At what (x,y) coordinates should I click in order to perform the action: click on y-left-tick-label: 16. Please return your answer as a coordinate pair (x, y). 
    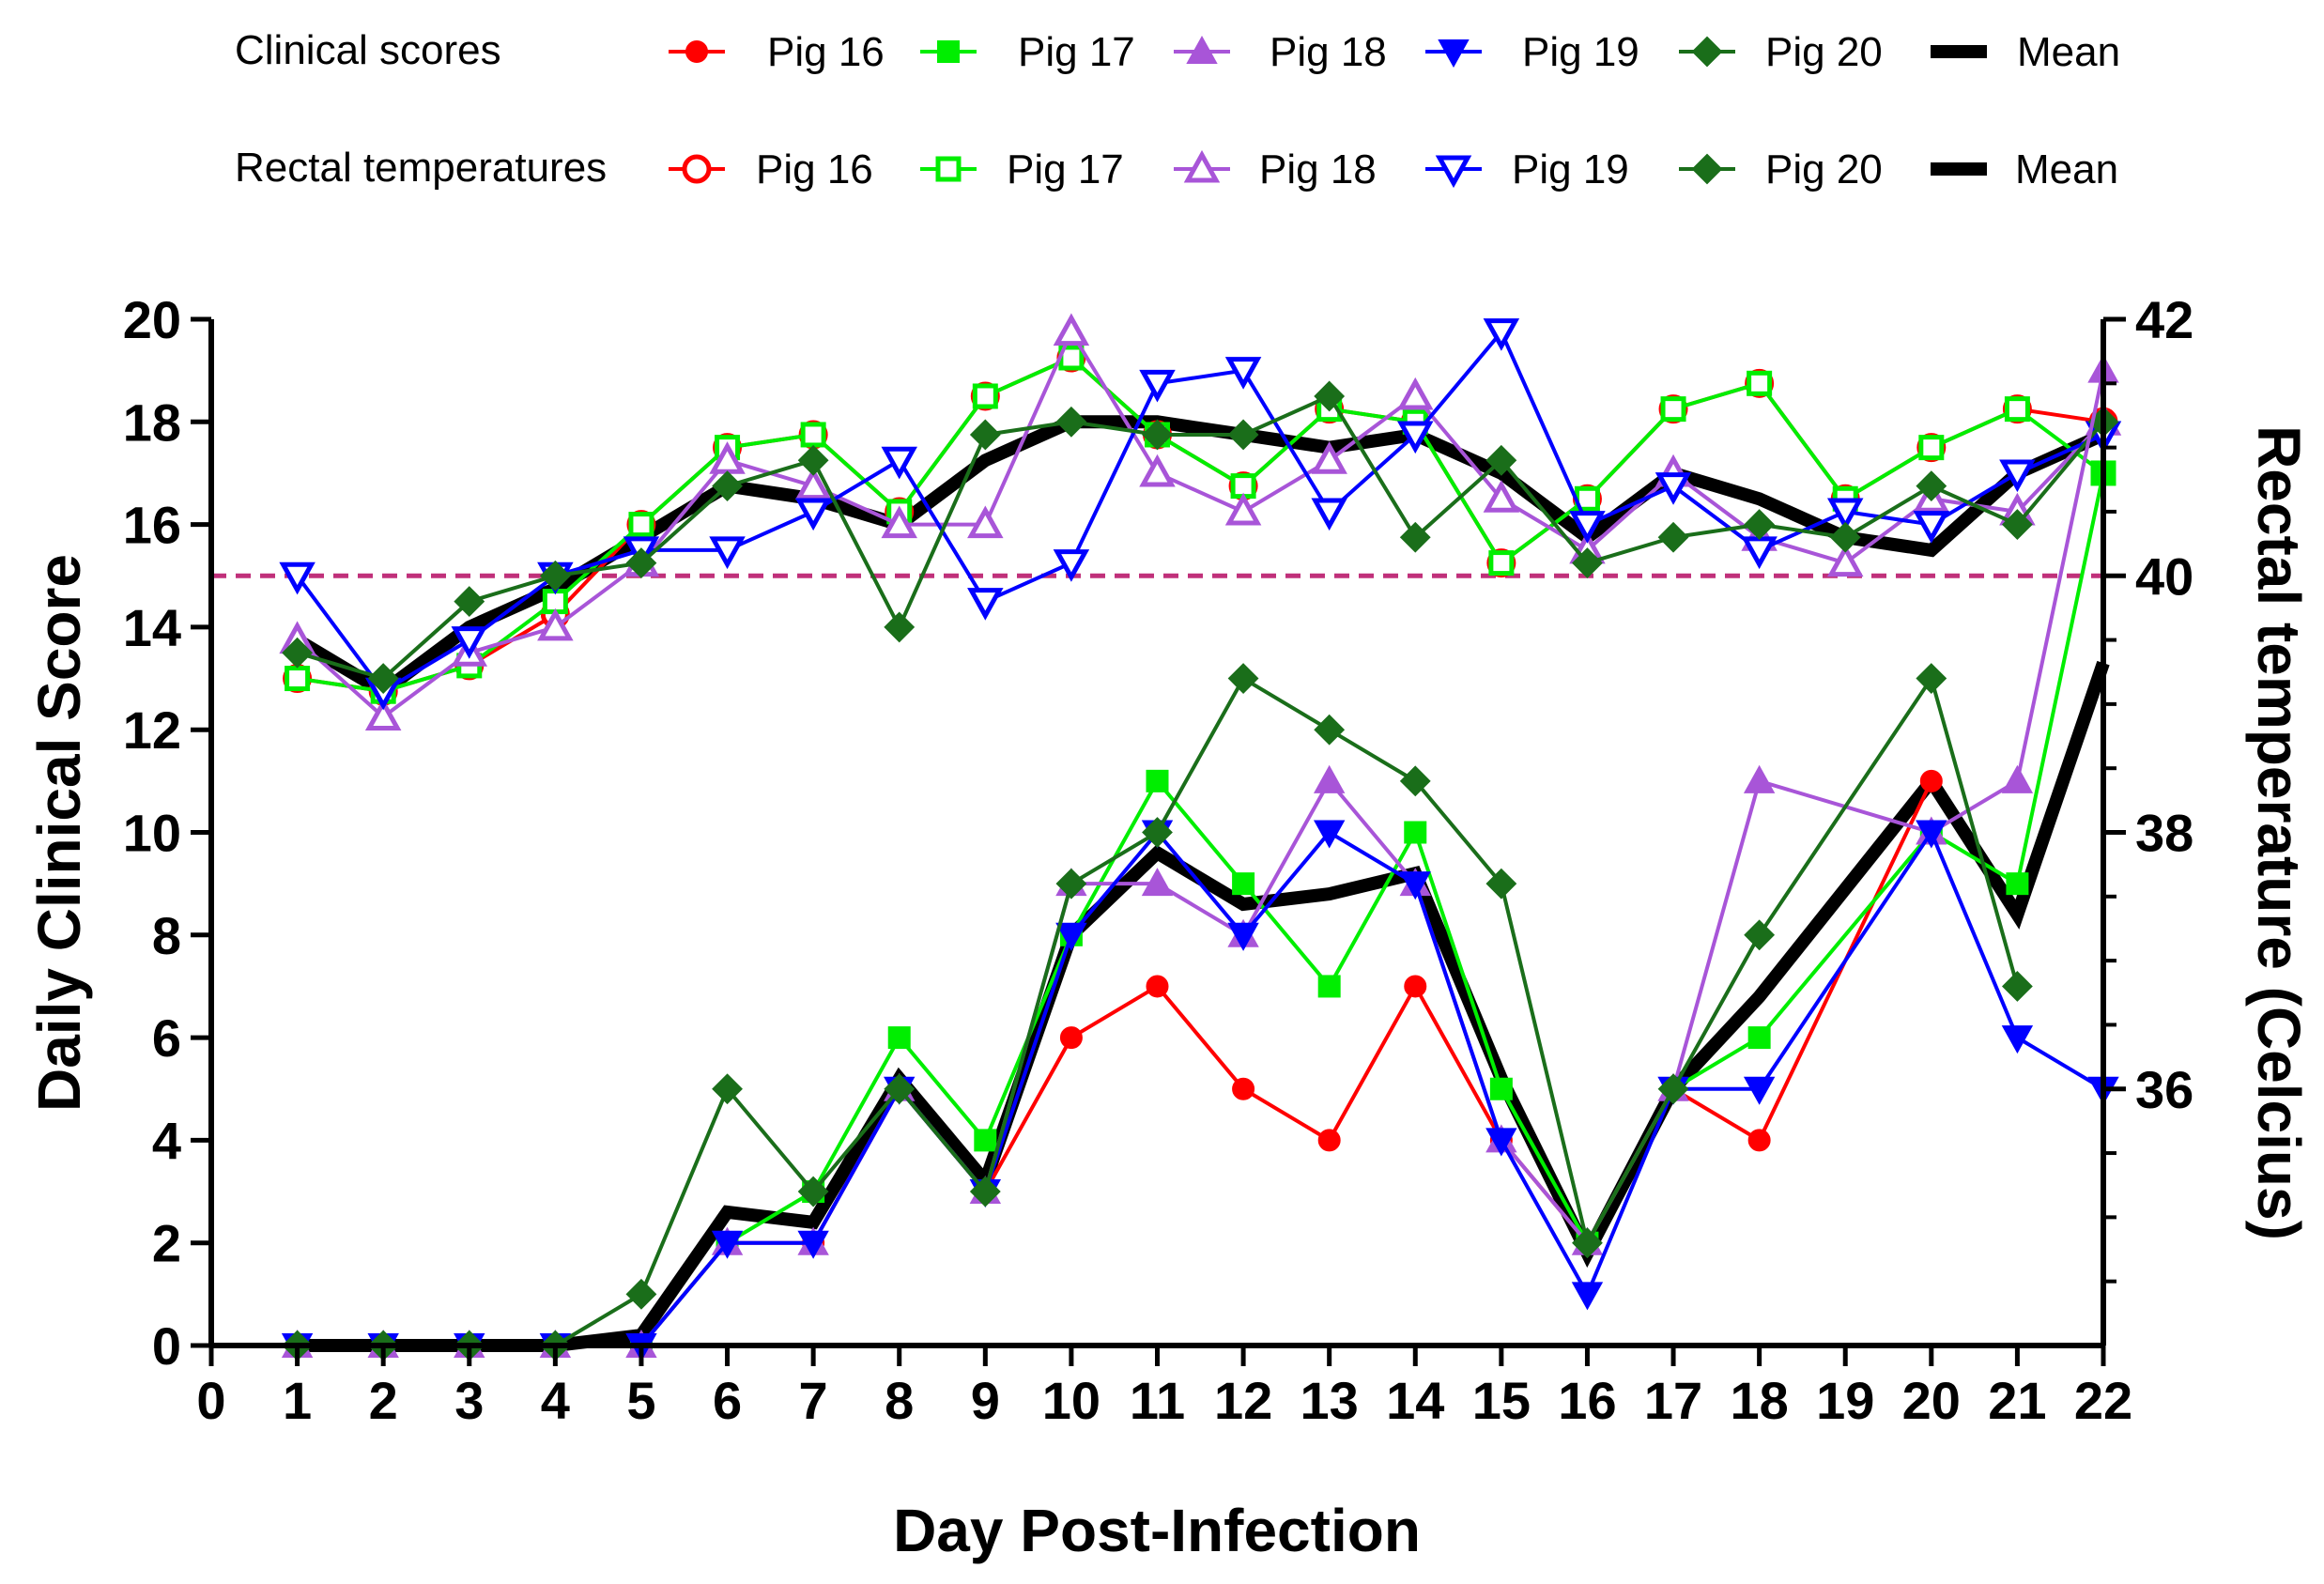
    Looking at the image, I should click on (152, 525).